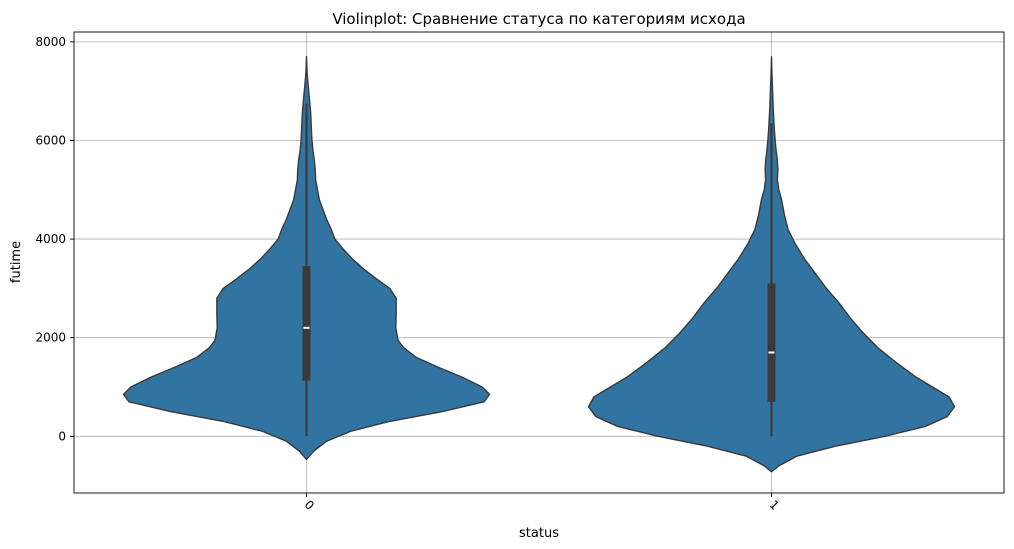  I want to click on x-tick-label: 1, so click(774, 505).